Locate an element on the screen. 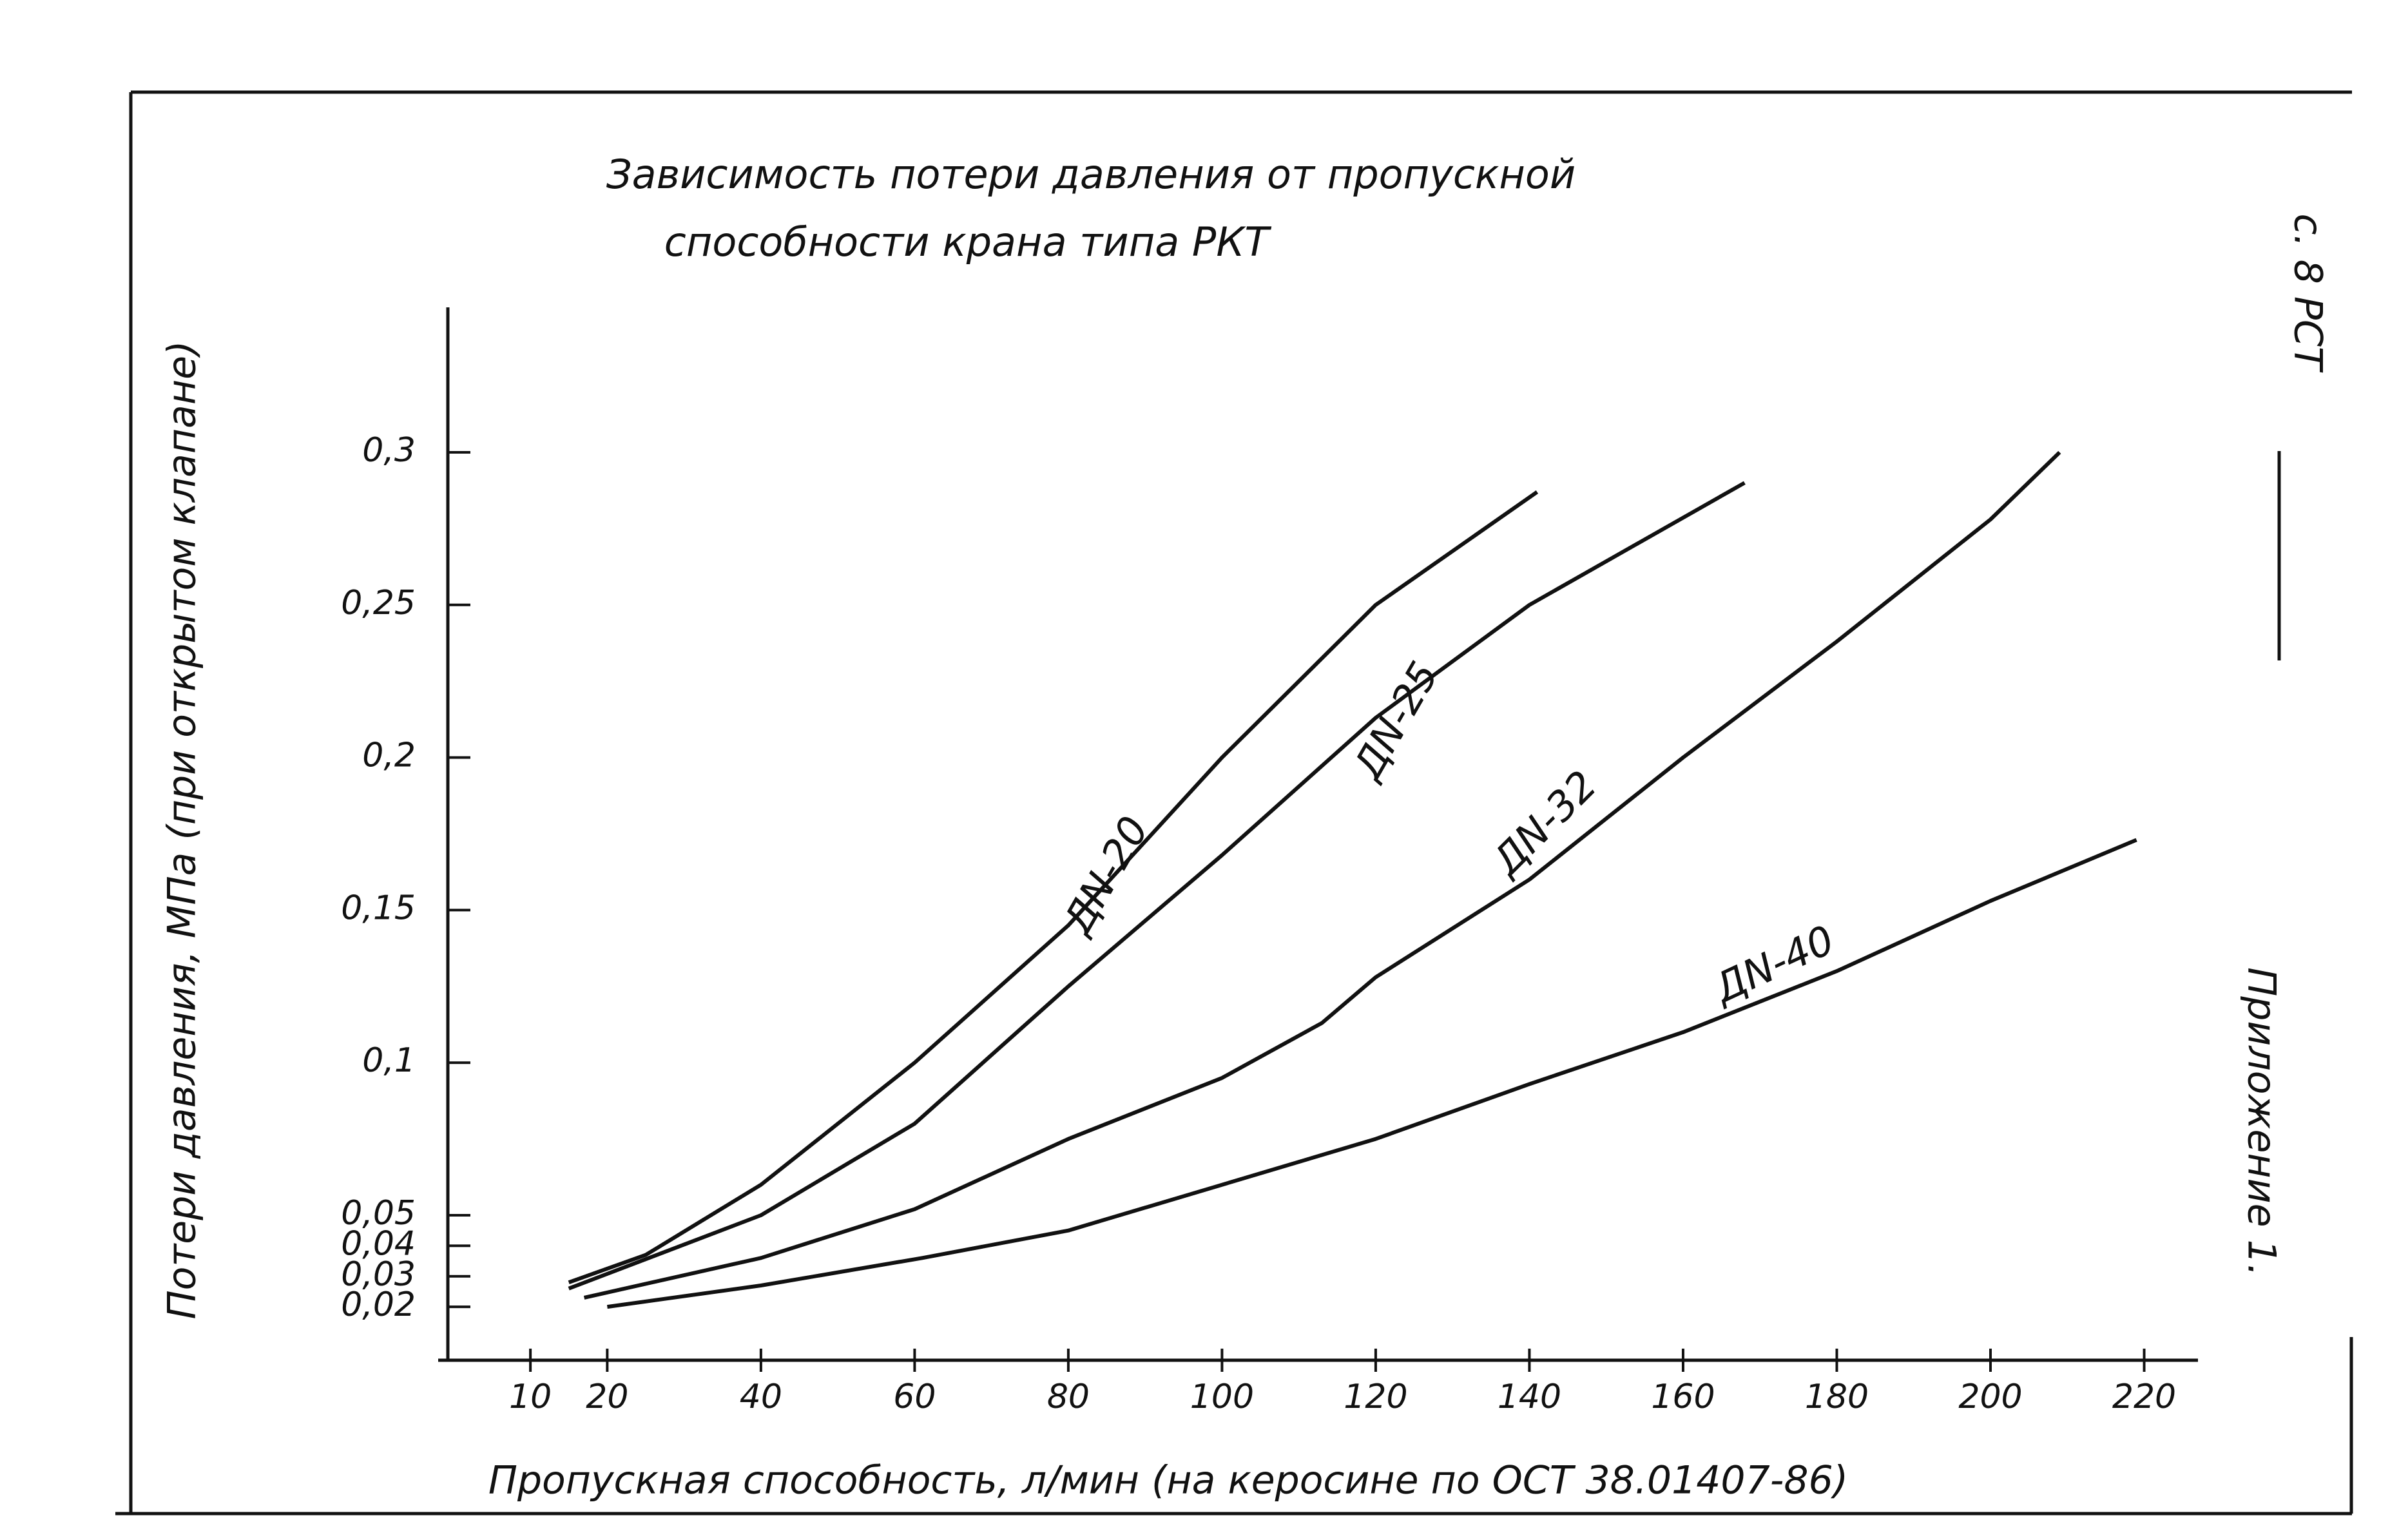  x-tick-label: 40 is located at coordinates (761, 1397).